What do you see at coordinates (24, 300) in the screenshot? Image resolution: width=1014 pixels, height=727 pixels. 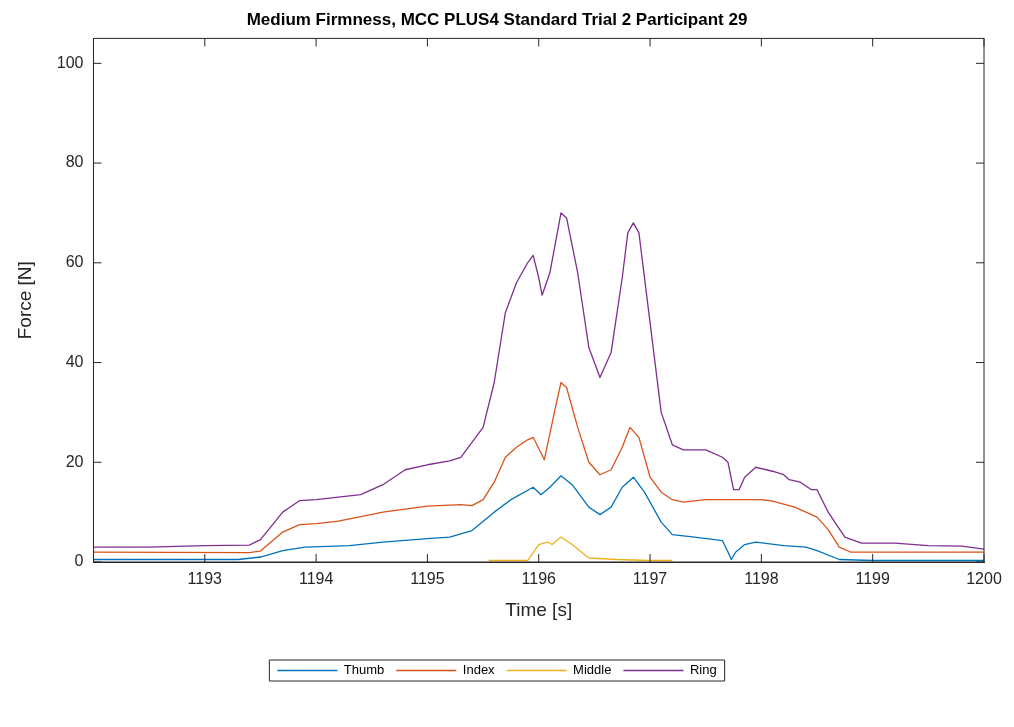 I see `y-axis-title: Force [N]` at bounding box center [24, 300].